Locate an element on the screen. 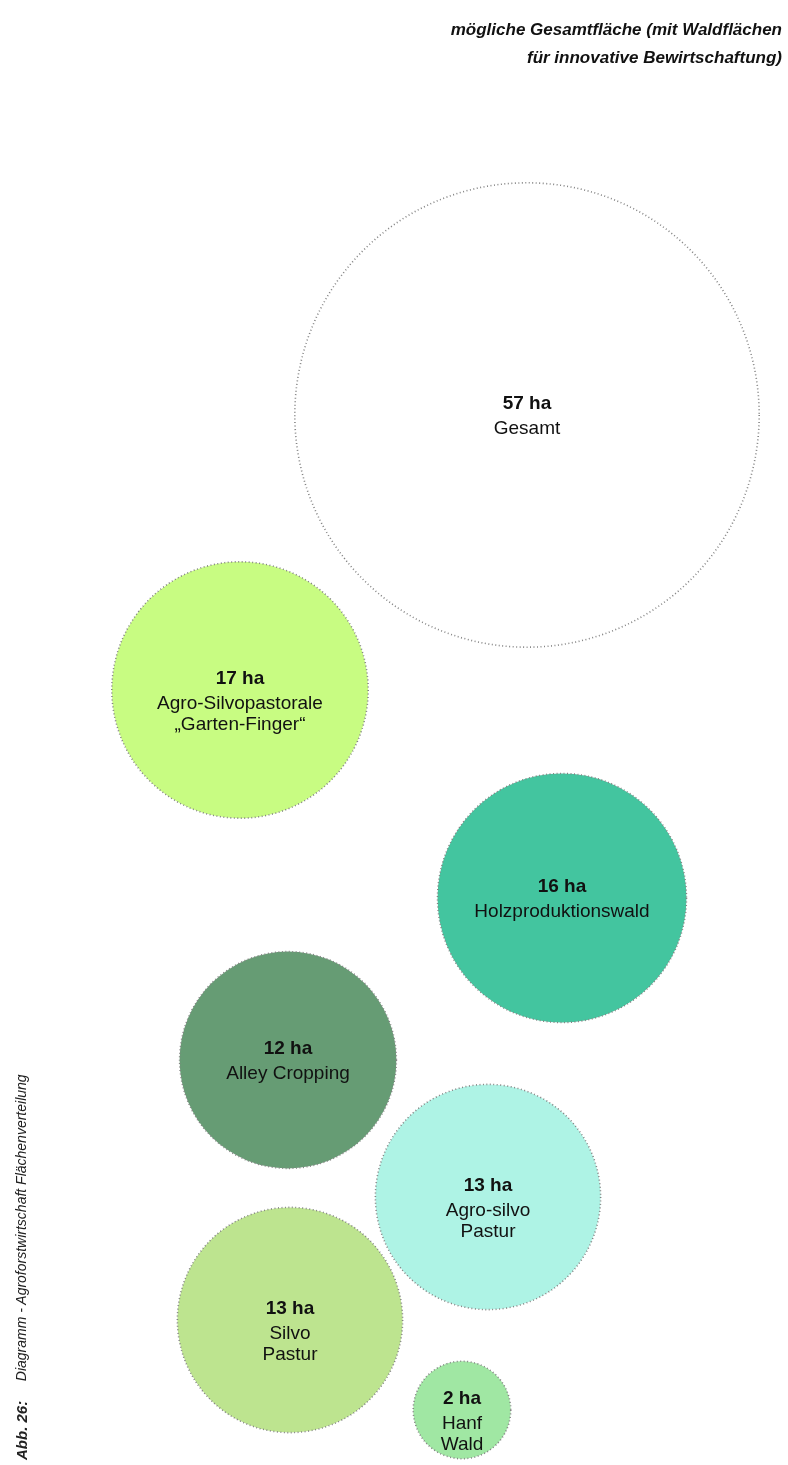 This screenshot has height=1465, width=788. category-label: Holzproduktionswald is located at coordinates (562, 910).